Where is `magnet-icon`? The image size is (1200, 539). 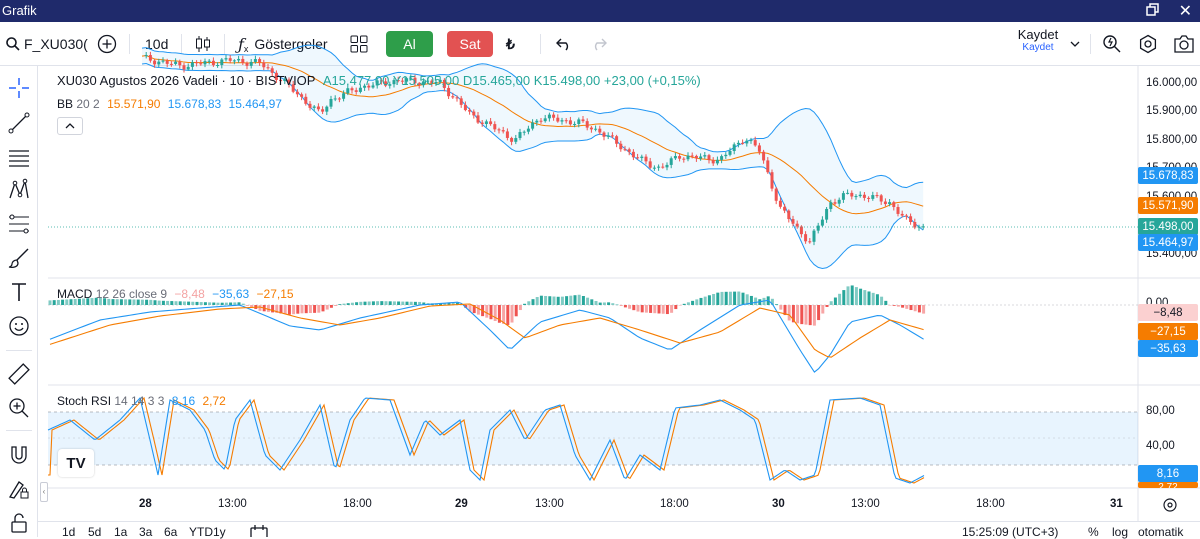
magnet-icon is located at coordinates (19, 455).